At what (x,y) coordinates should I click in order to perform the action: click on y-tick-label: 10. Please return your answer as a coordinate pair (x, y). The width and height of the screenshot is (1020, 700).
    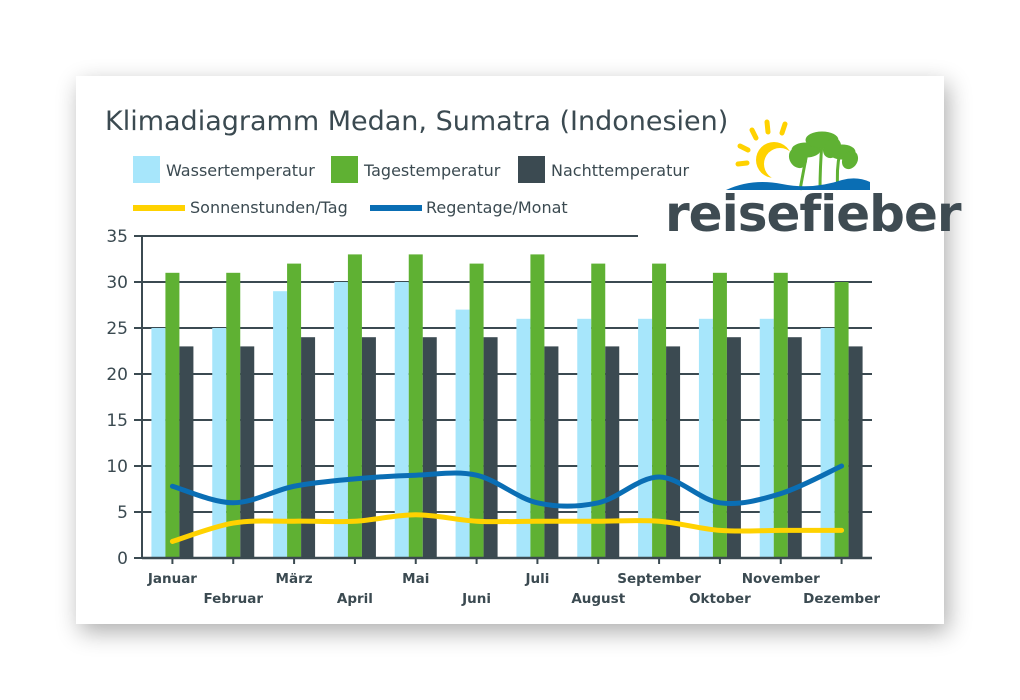
    Looking at the image, I should click on (117, 467).